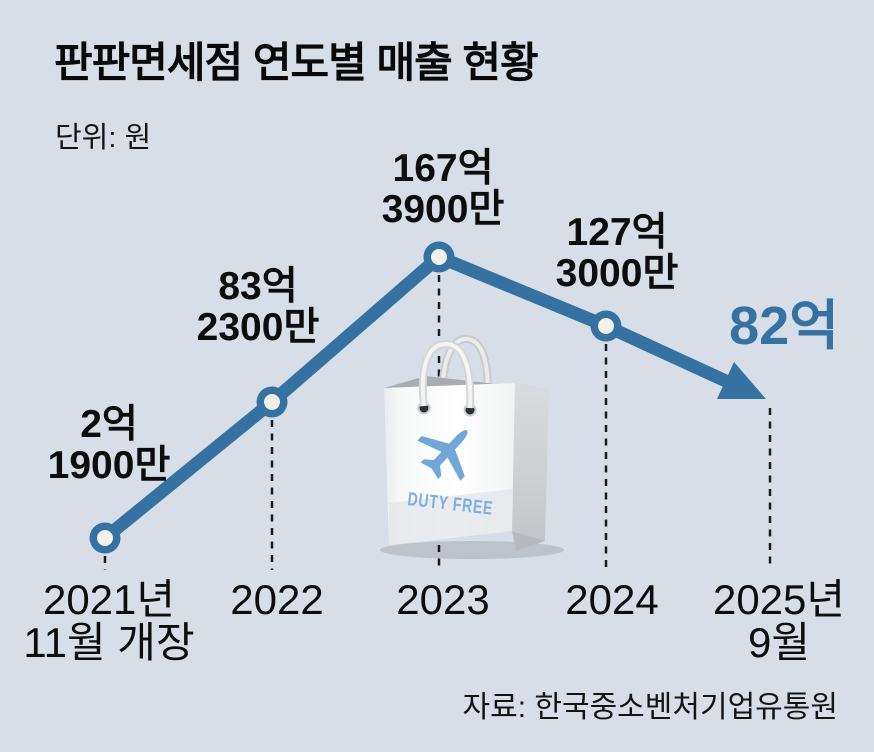 The height and width of the screenshot is (752, 874). What do you see at coordinates (442, 455) in the screenshot?
I see `airplane-icon` at bounding box center [442, 455].